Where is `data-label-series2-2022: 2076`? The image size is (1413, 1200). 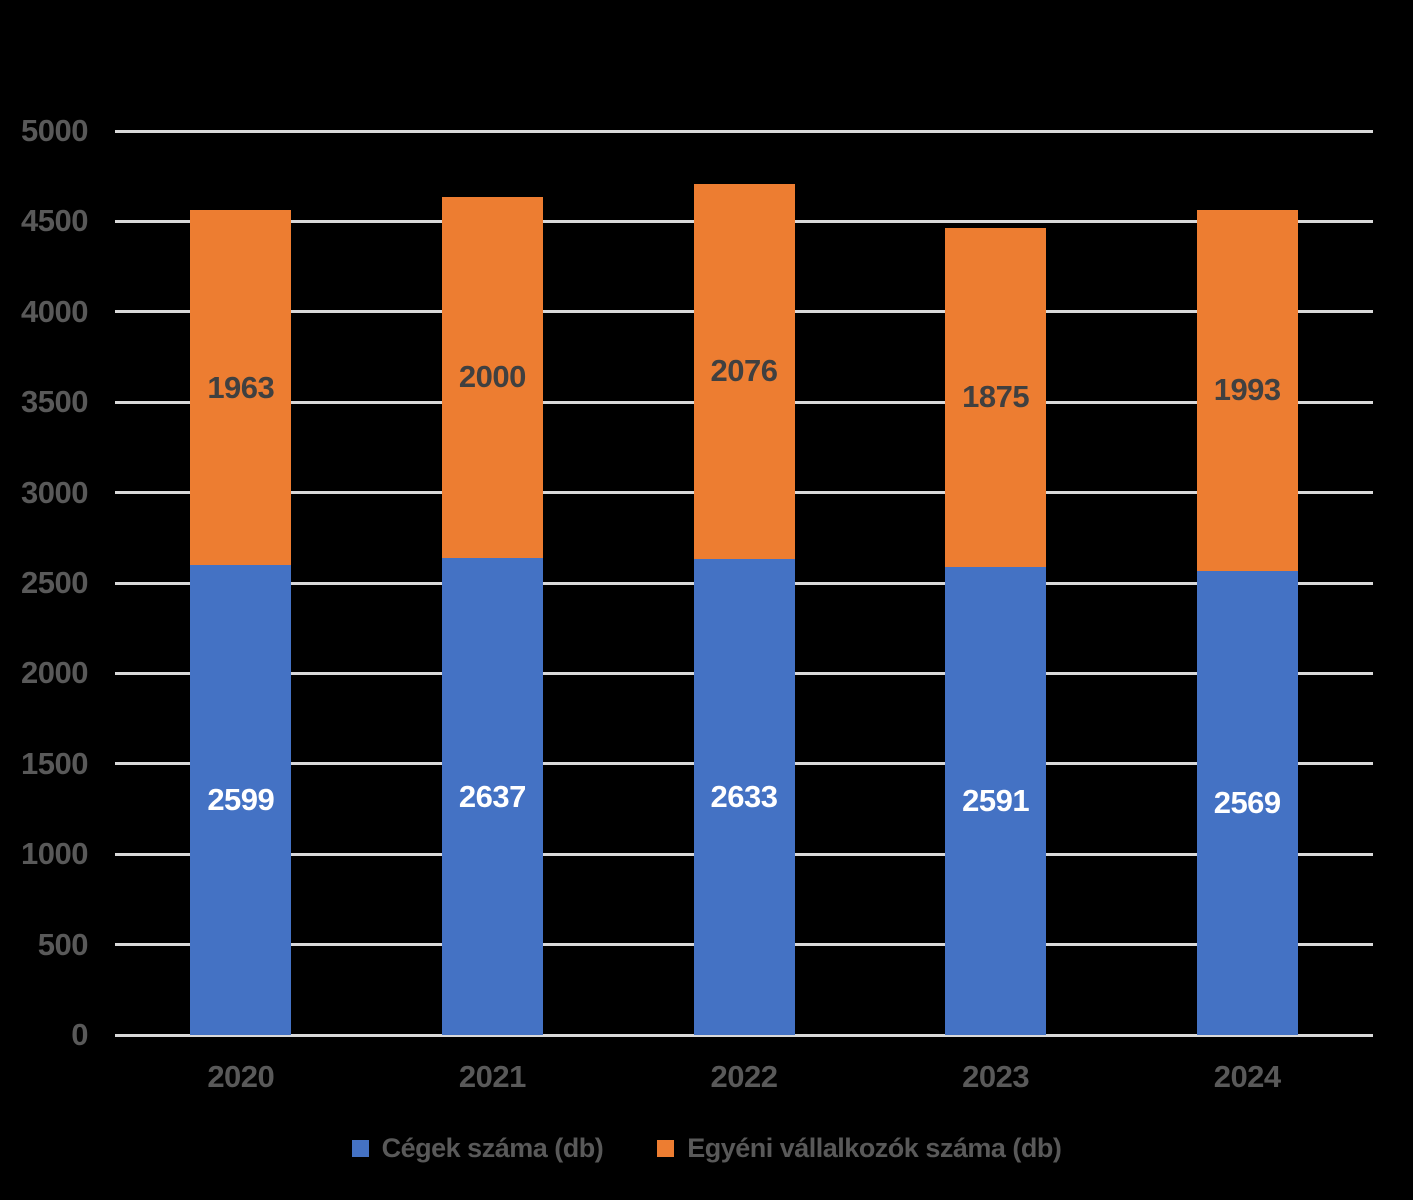 data-label-series2-2022: 2076 is located at coordinates (744, 371).